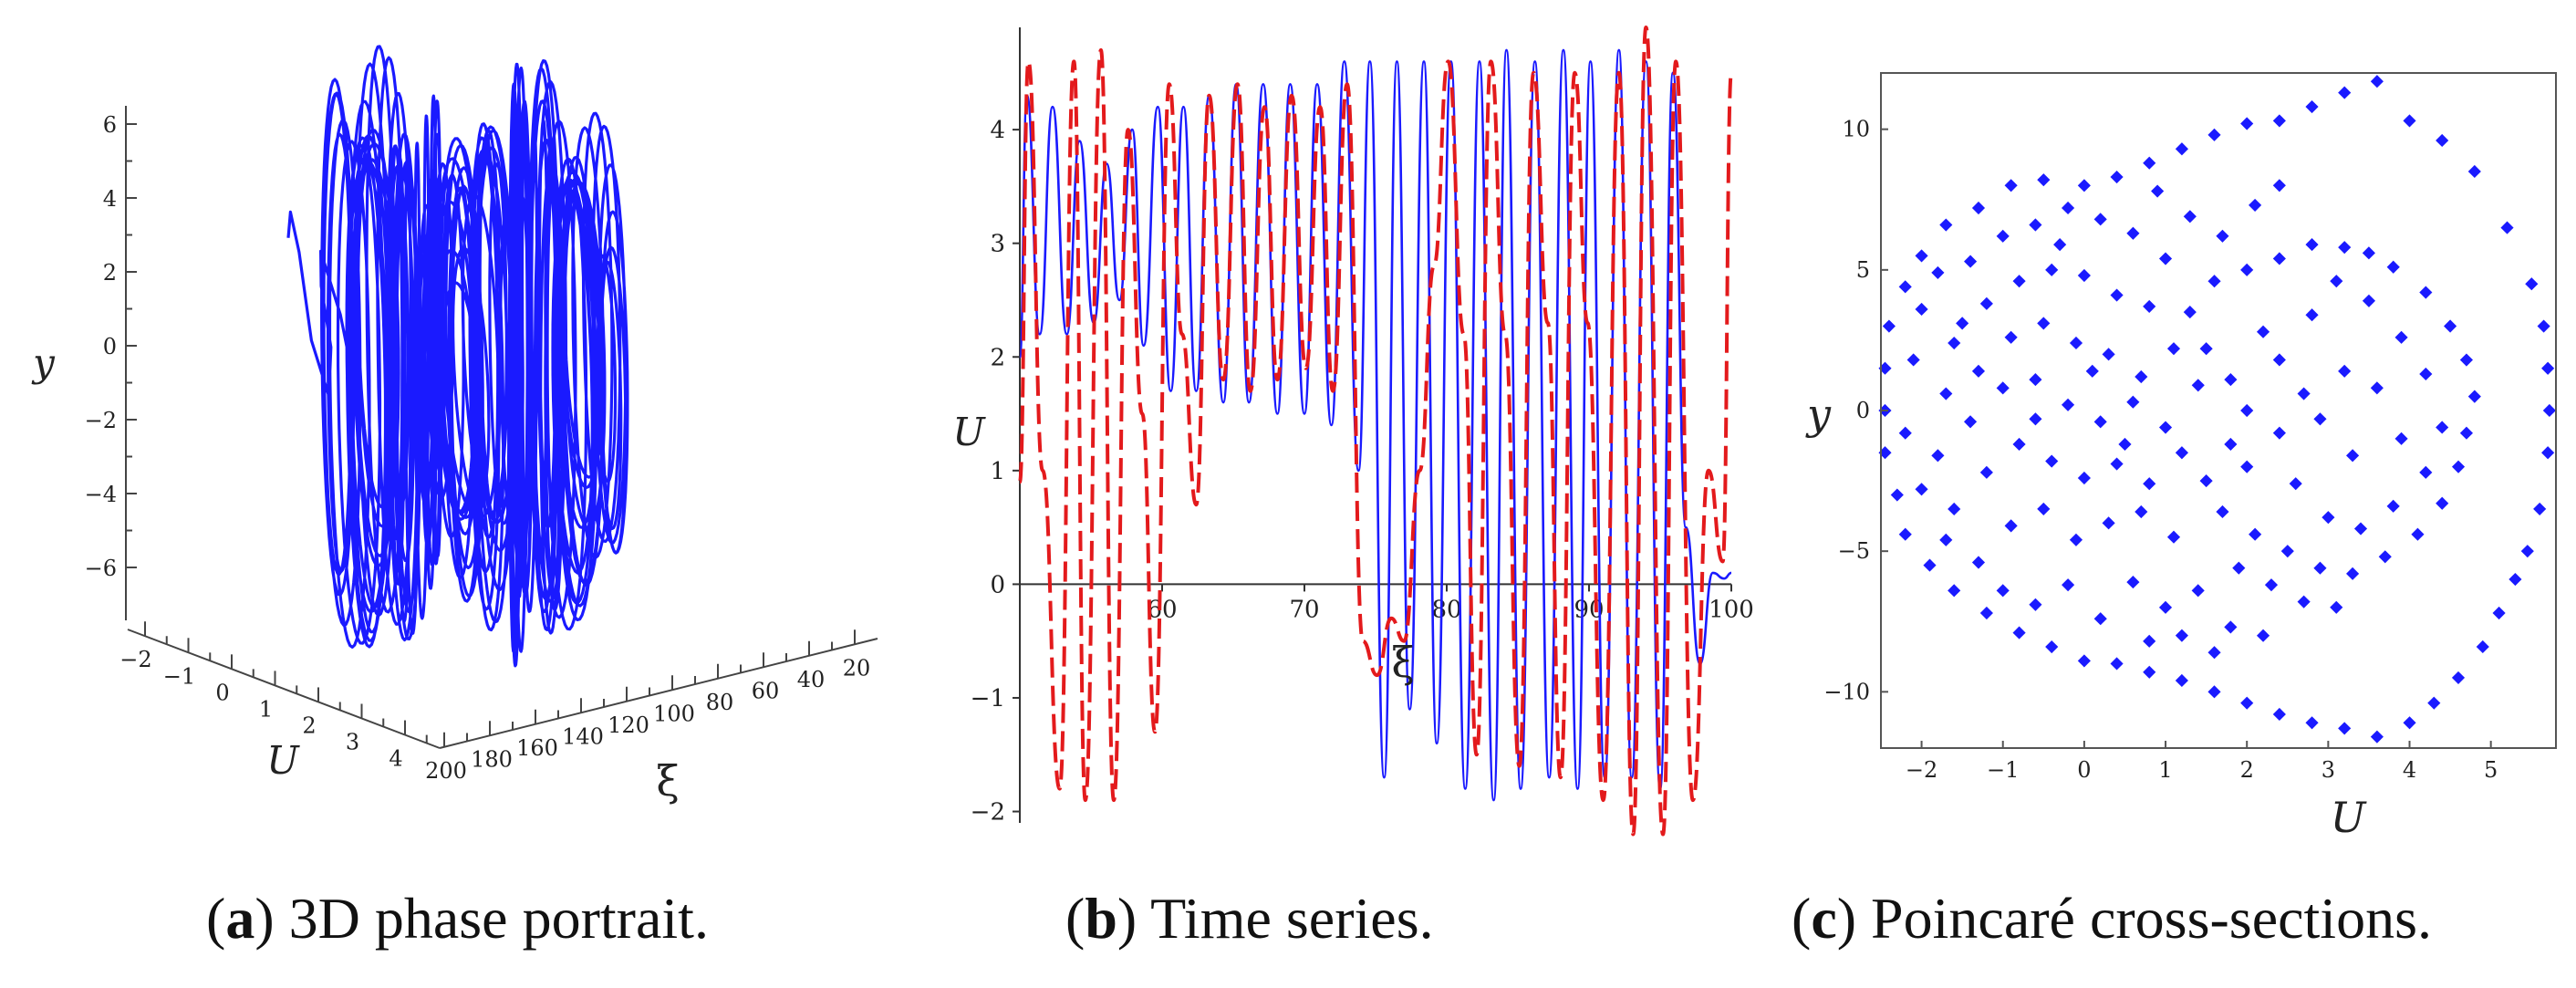 The image size is (2576, 988). What do you see at coordinates (1731, 609) in the screenshot?
I see `chart-b-x-tick-label: 100` at bounding box center [1731, 609].